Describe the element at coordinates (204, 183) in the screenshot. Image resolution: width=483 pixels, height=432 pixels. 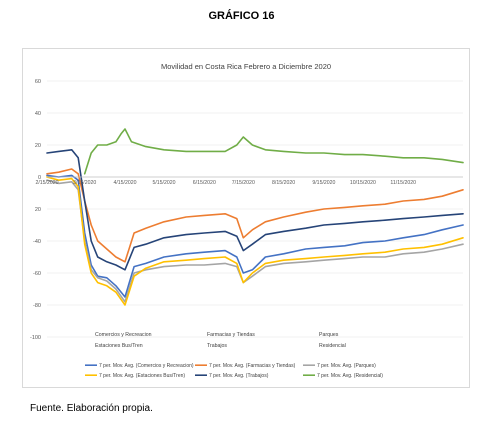
I see `x-tick-label: 6/15/2020` at that location.